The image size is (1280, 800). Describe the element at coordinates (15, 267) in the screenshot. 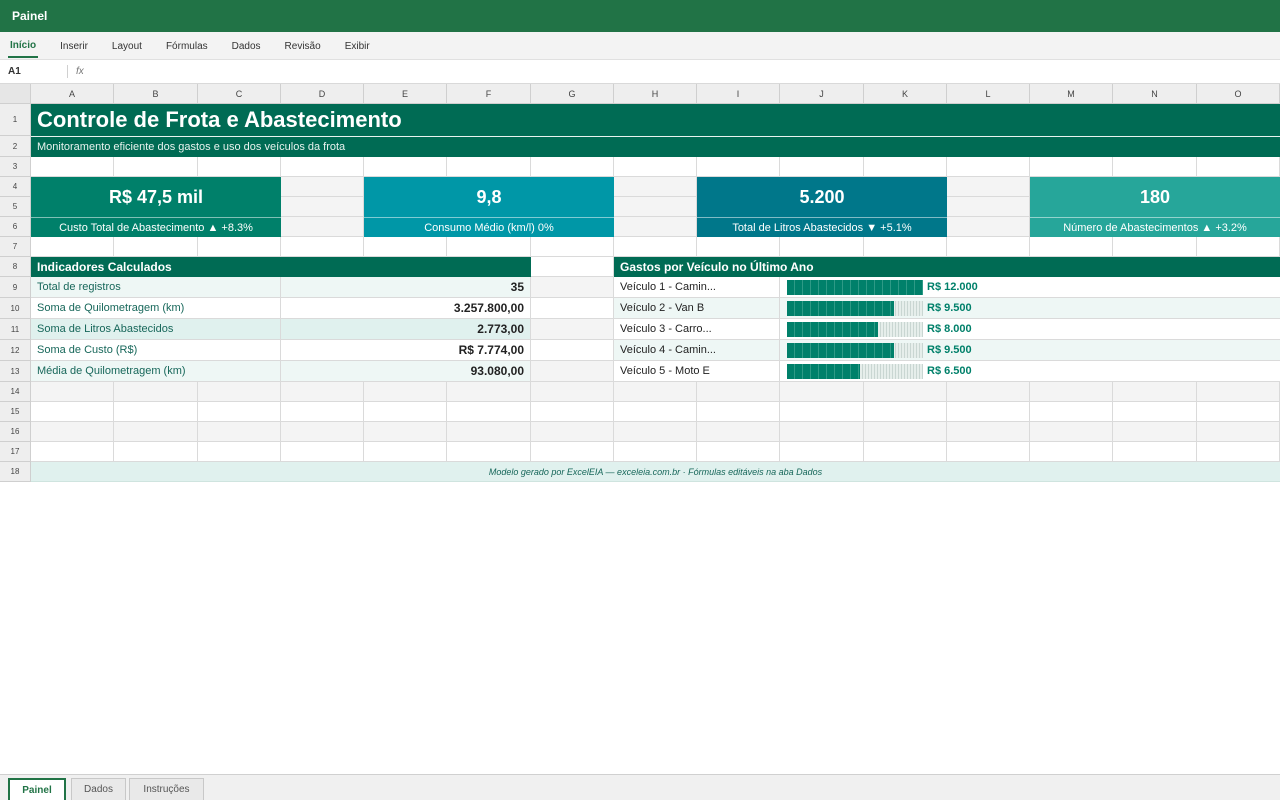

I see `row-header-8: 8` at that location.